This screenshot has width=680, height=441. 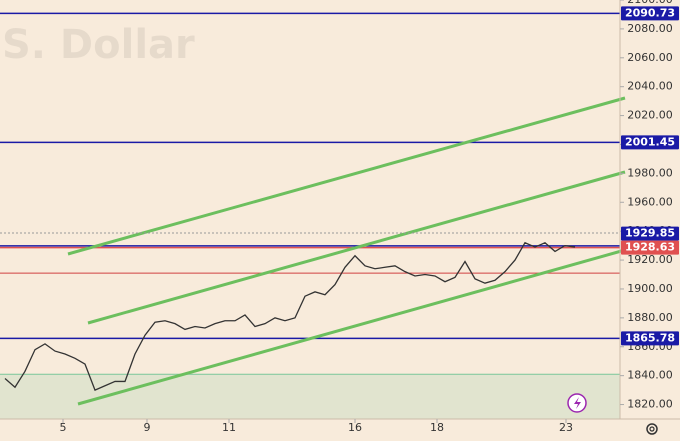 What do you see at coordinates (650, 57) in the screenshot?
I see `y-tick-label: 2060.00` at bounding box center [650, 57].